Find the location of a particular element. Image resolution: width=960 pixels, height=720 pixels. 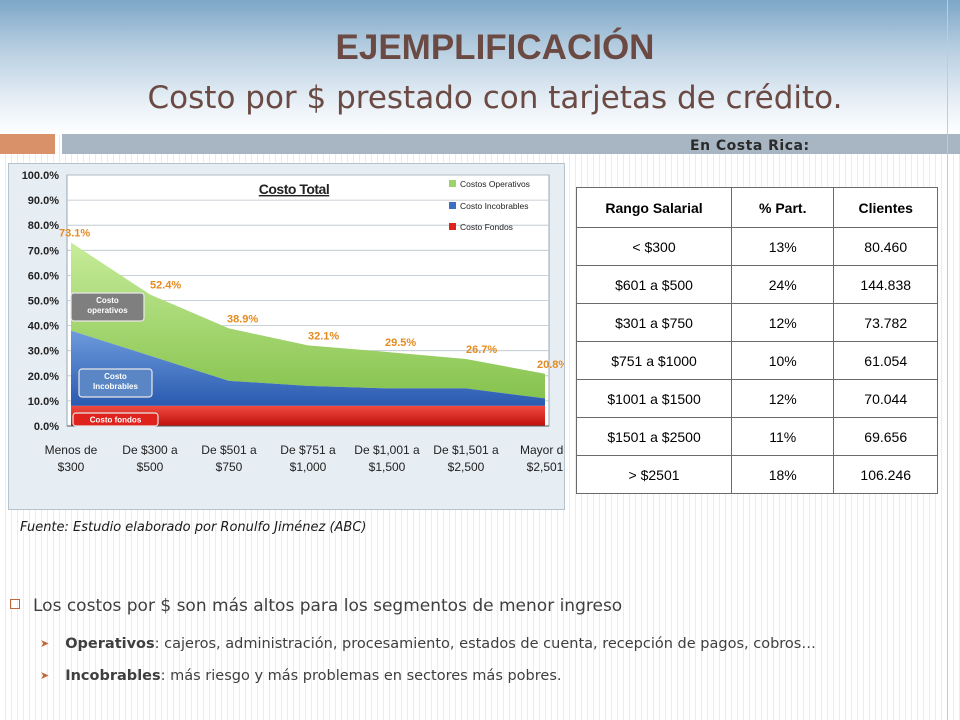

annotation-operativos-text: Costo is located at coordinates (107, 300).